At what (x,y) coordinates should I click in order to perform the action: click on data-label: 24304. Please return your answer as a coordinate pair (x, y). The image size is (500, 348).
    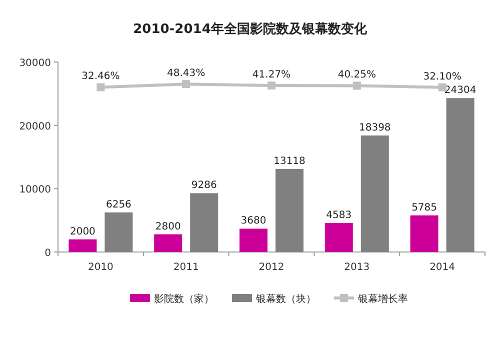
    Looking at the image, I should click on (460, 90).